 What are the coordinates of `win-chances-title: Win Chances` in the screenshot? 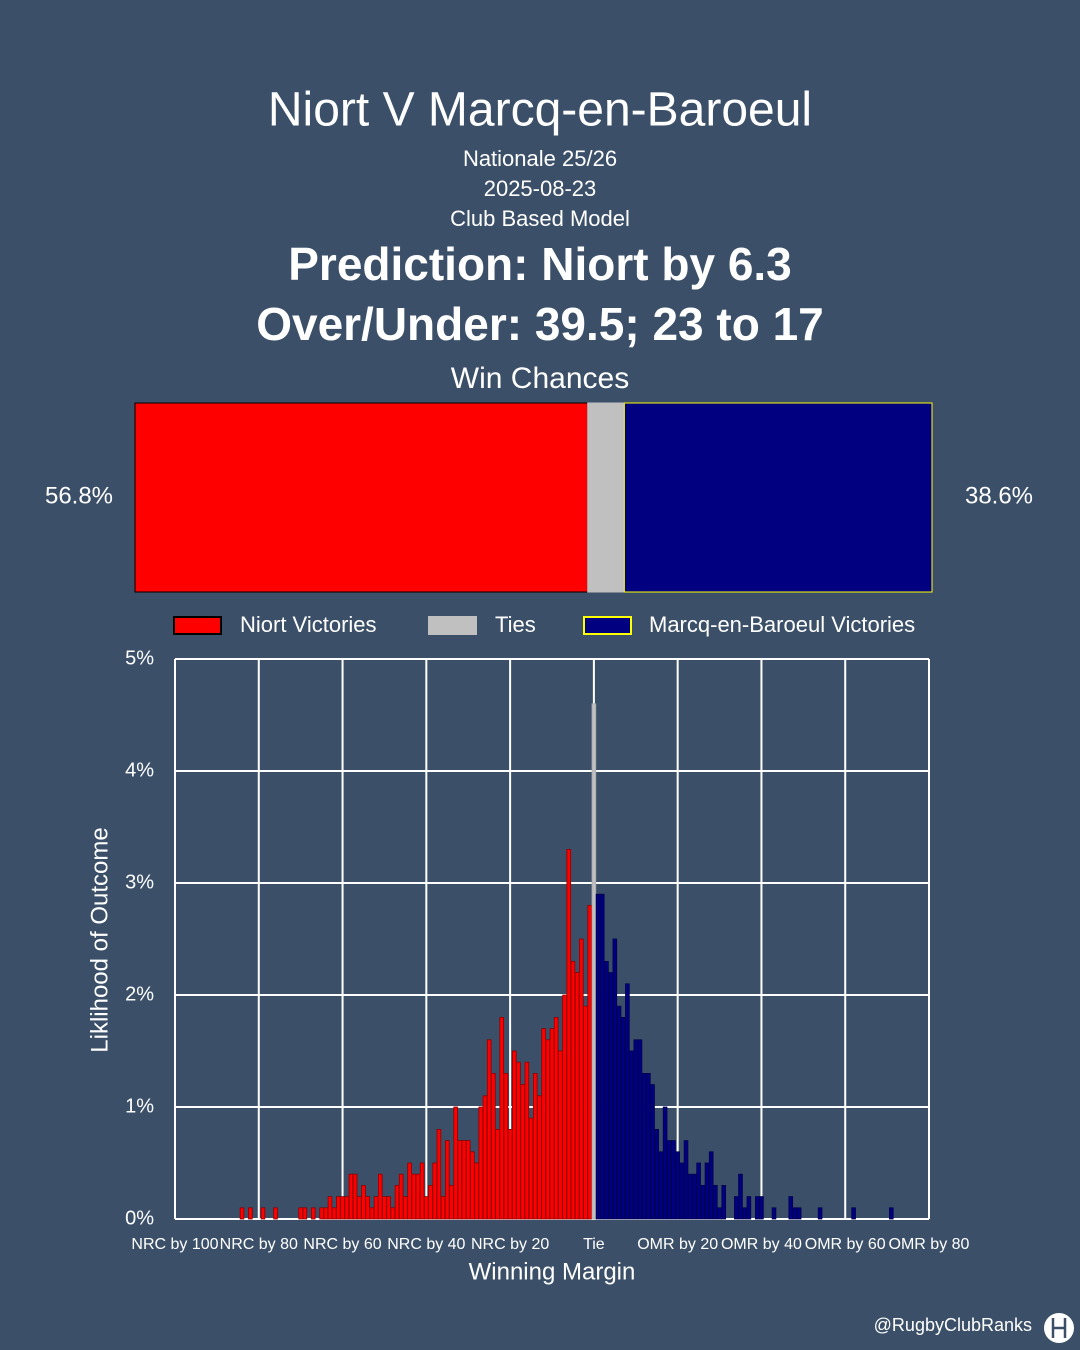 It's located at (540, 378).